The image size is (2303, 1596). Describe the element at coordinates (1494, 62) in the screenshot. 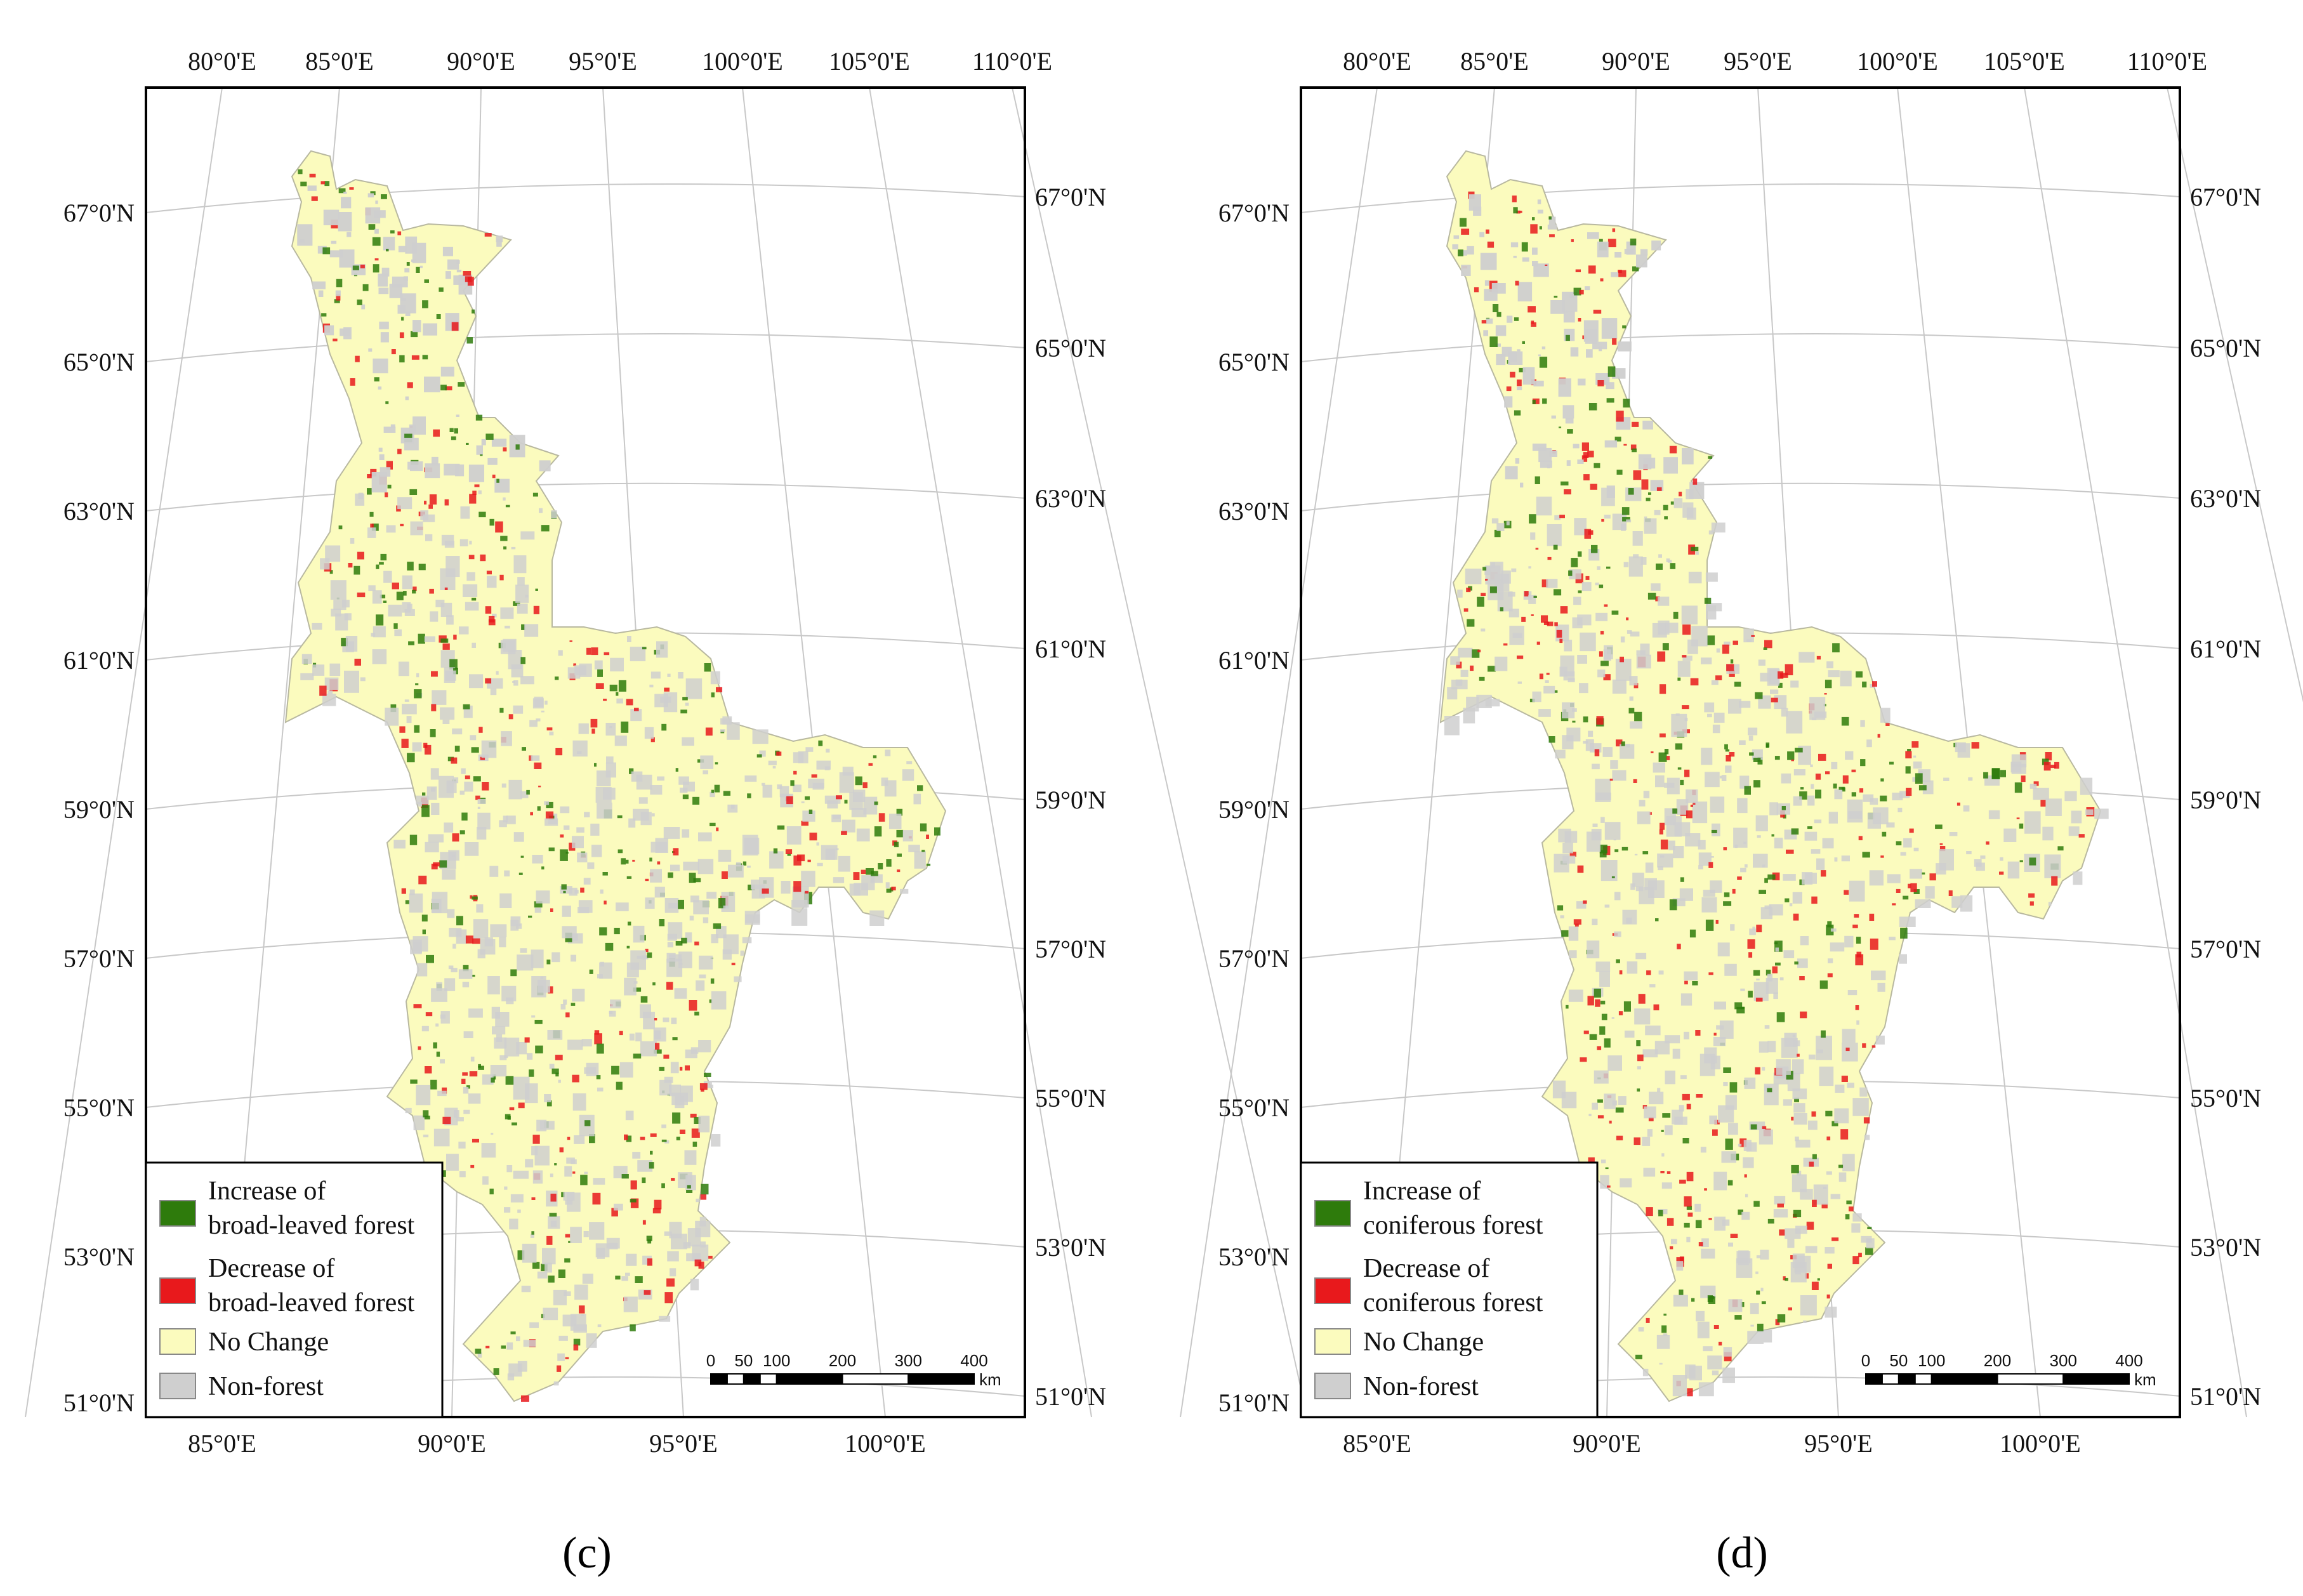

I see `top-longitude-label: 85°0'E` at that location.